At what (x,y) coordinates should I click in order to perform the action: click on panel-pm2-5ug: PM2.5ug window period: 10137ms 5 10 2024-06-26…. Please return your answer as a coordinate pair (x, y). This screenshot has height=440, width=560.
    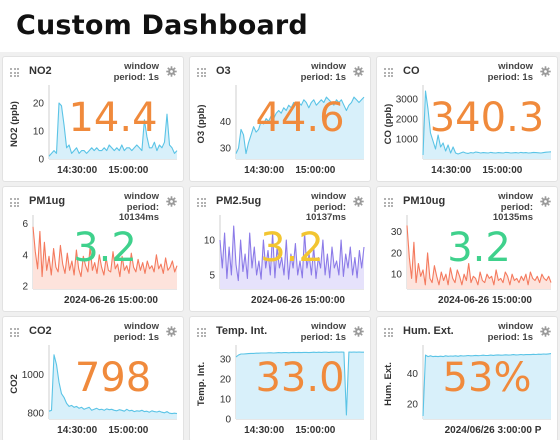
    Looking at the image, I should click on (280, 249).